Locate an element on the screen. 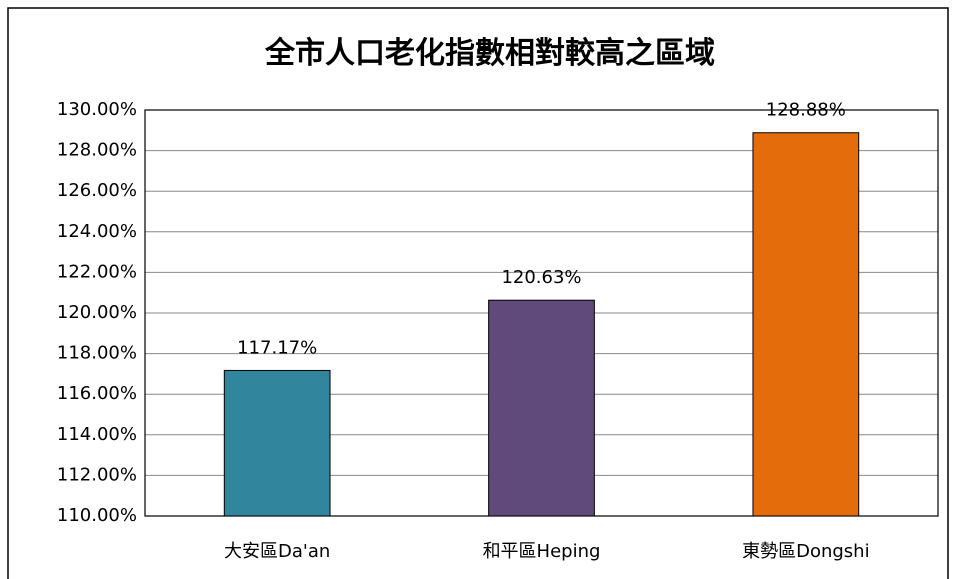 The image size is (955, 579). y-tick-label: 120.00% is located at coordinates (97, 312).